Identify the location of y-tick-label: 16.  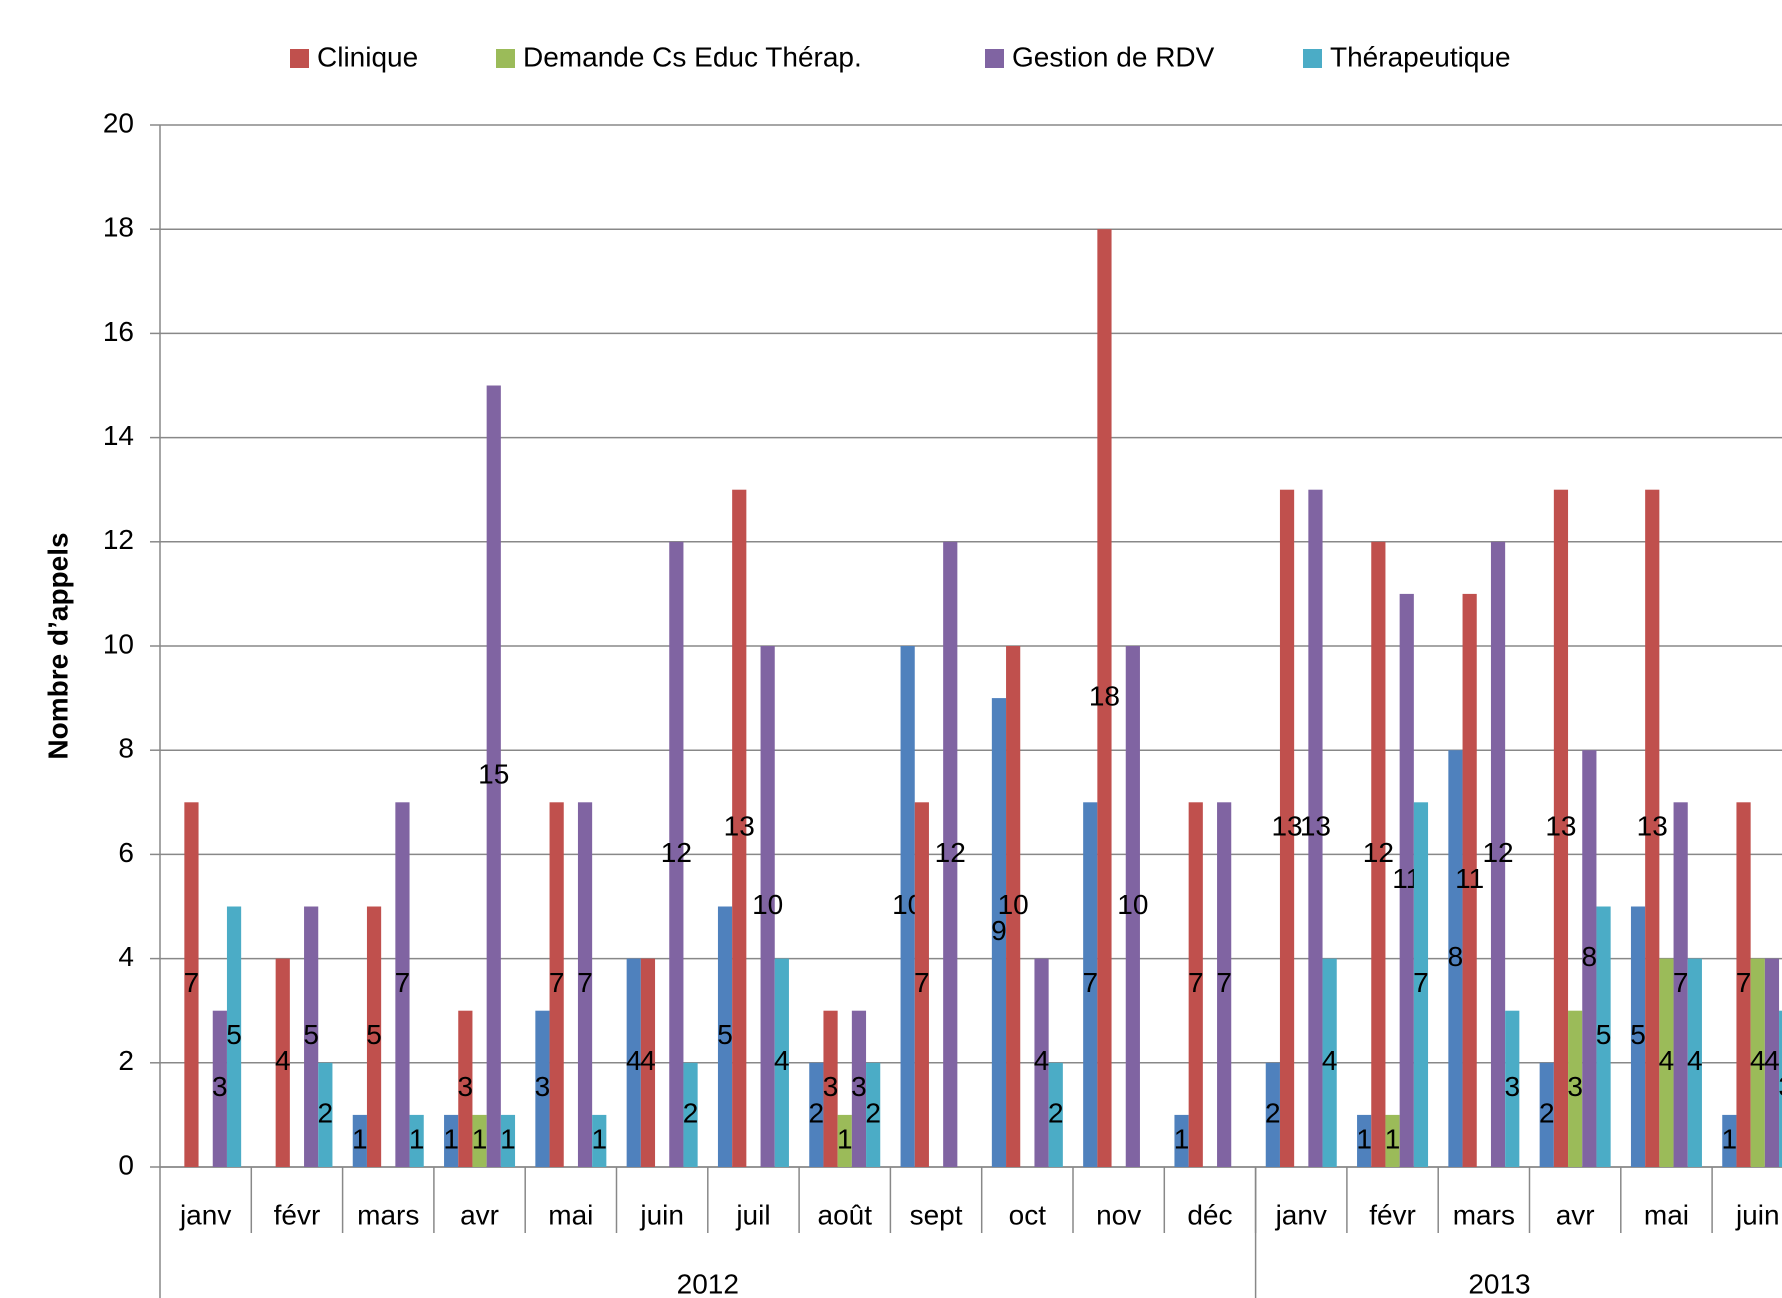
(118, 331).